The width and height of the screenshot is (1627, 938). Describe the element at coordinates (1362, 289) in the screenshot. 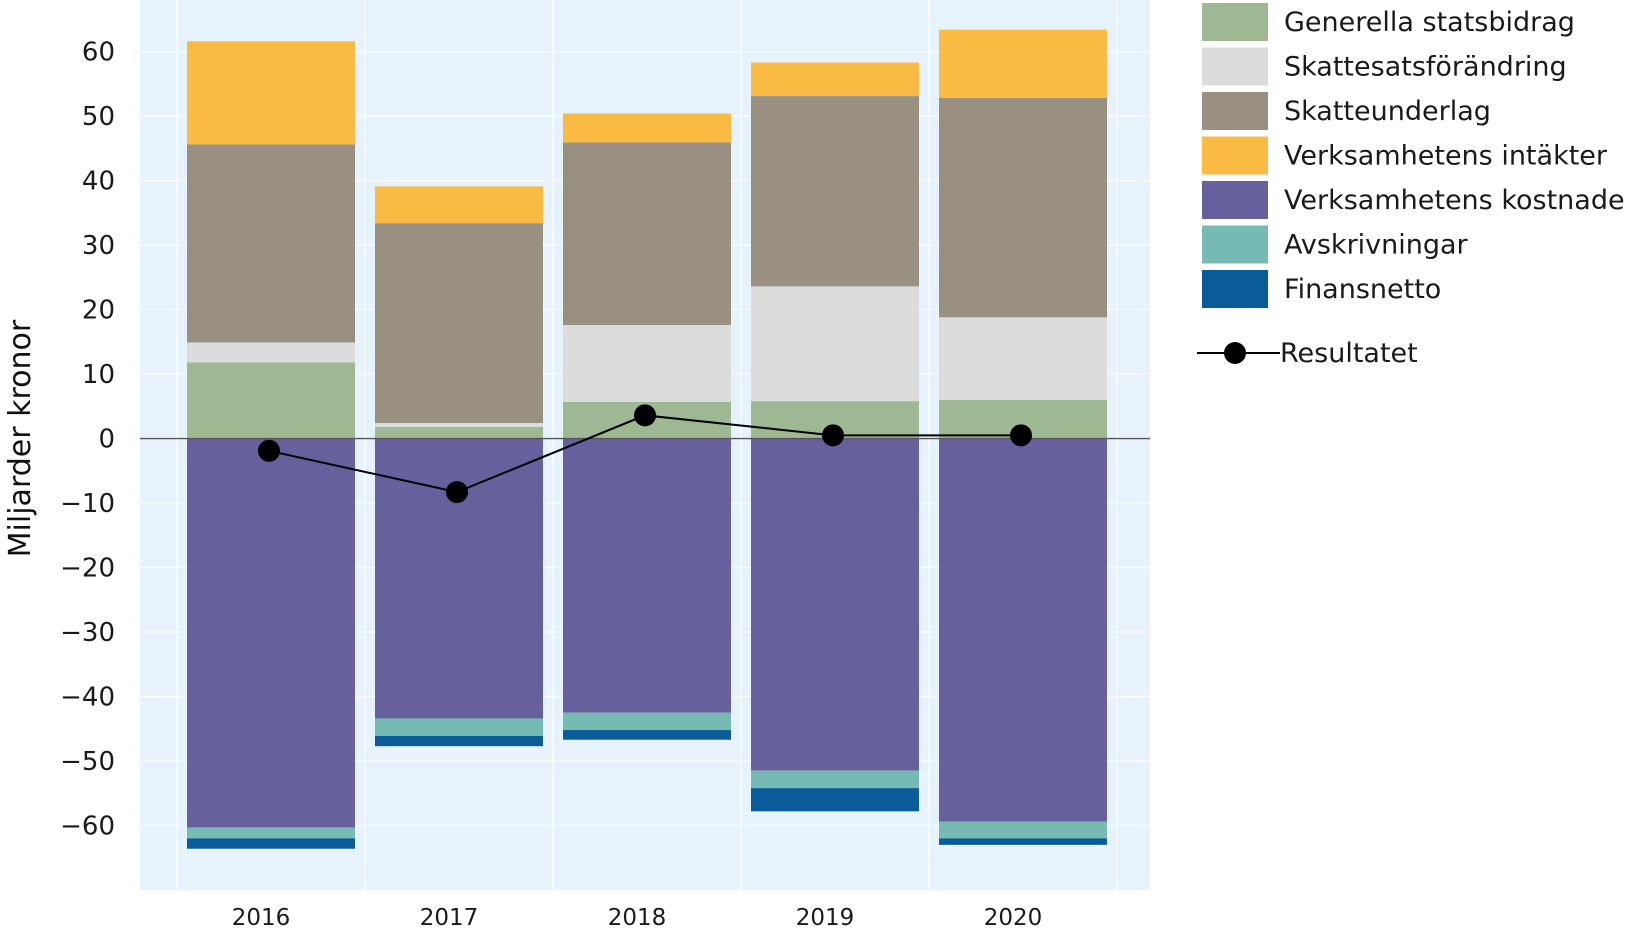

I see `legend-label: Finansnetto` at that location.